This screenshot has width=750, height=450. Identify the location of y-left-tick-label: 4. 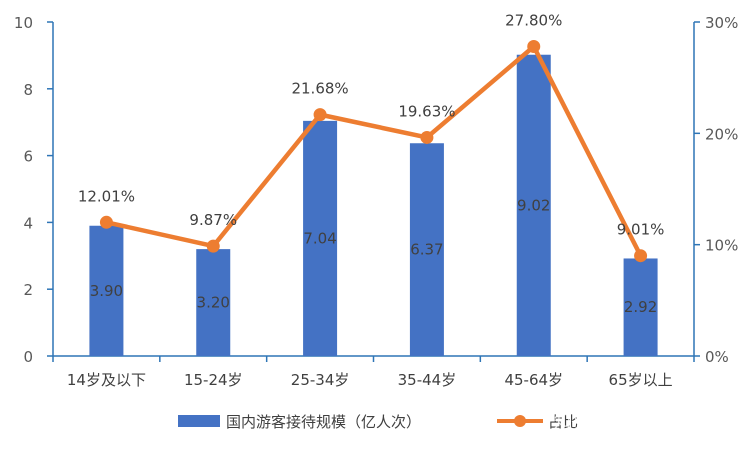
(28, 223).